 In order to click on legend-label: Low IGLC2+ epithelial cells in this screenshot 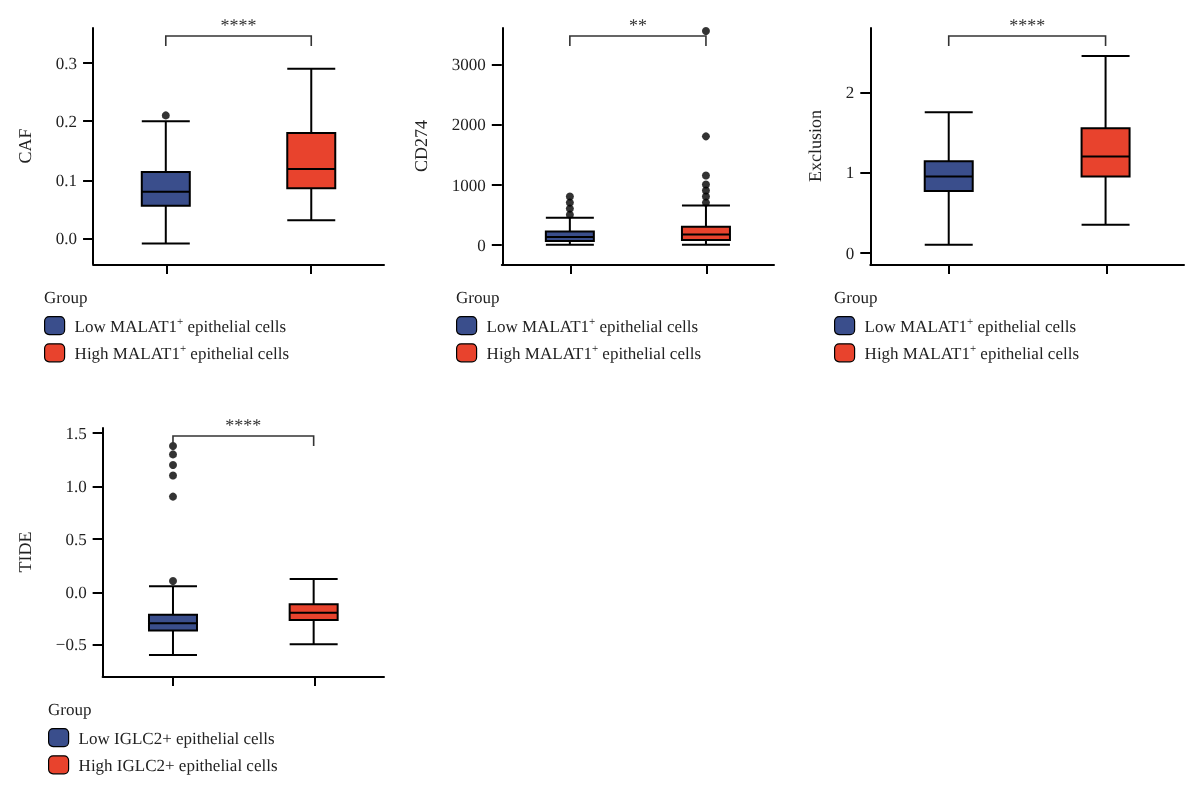, I will do `click(176, 737)`.